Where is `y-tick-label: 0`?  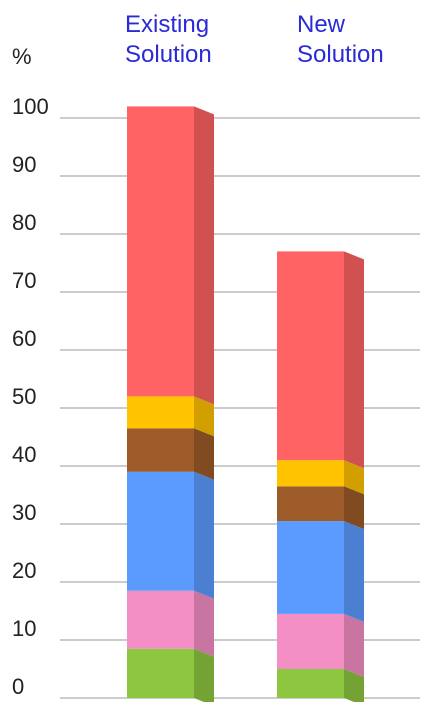
y-tick-label: 0 is located at coordinates (18, 686).